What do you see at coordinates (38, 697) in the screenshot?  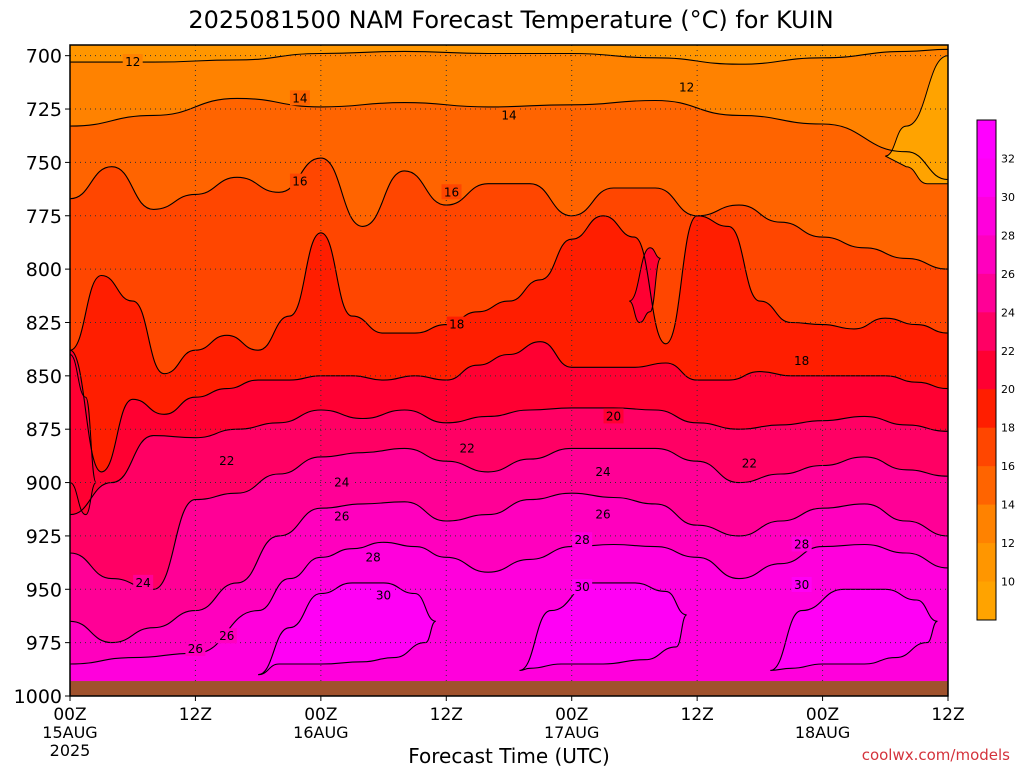 I see `y-tick-label: 1000` at bounding box center [38, 697].